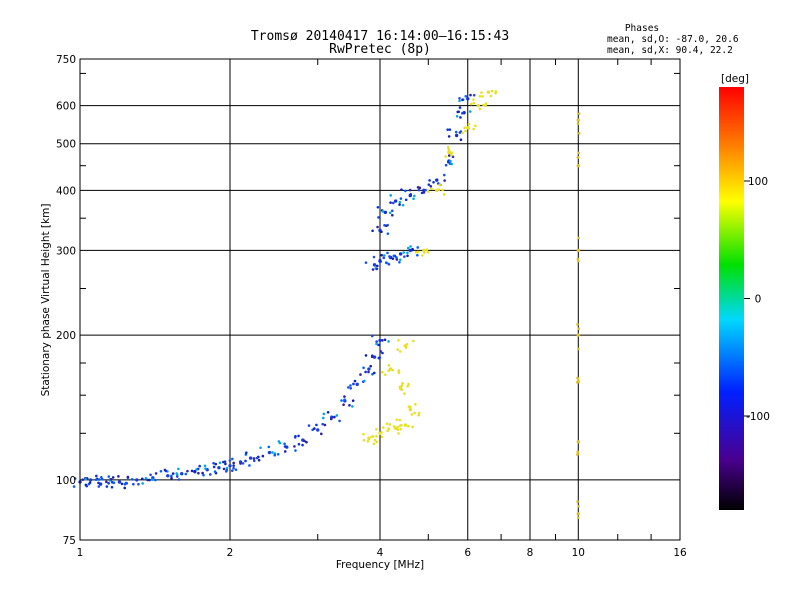 The image size is (800, 600). I want to click on colorbar-tick-label: 0, so click(758, 300).